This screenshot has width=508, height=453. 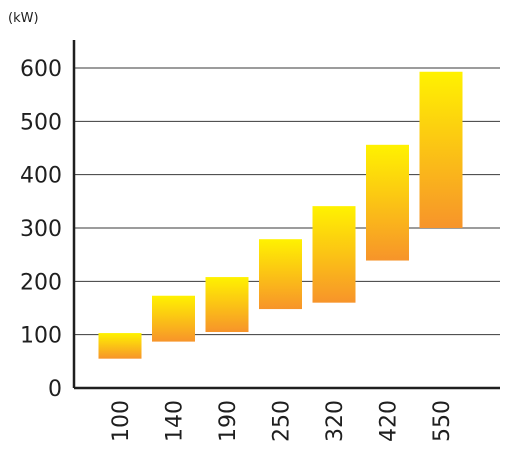 What do you see at coordinates (228, 421) in the screenshot?
I see `x-tick-label: 190` at bounding box center [228, 421].